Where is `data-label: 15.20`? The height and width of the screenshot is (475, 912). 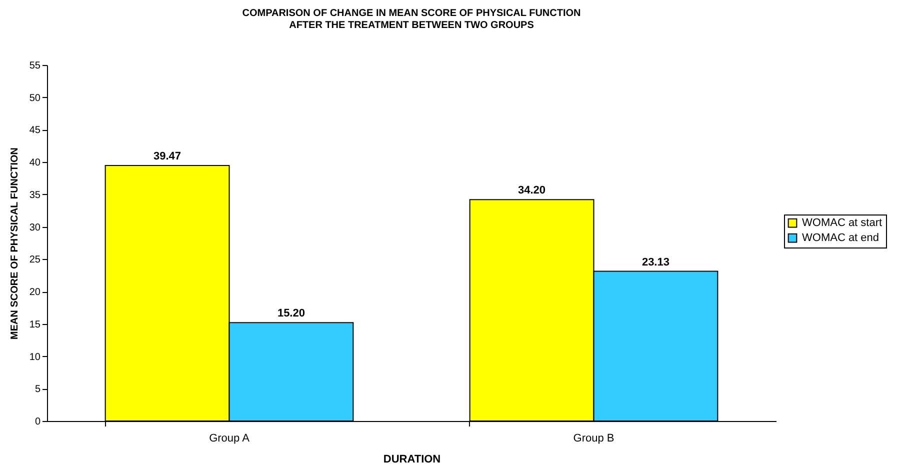
data-label: 15.20 is located at coordinates (291, 314).